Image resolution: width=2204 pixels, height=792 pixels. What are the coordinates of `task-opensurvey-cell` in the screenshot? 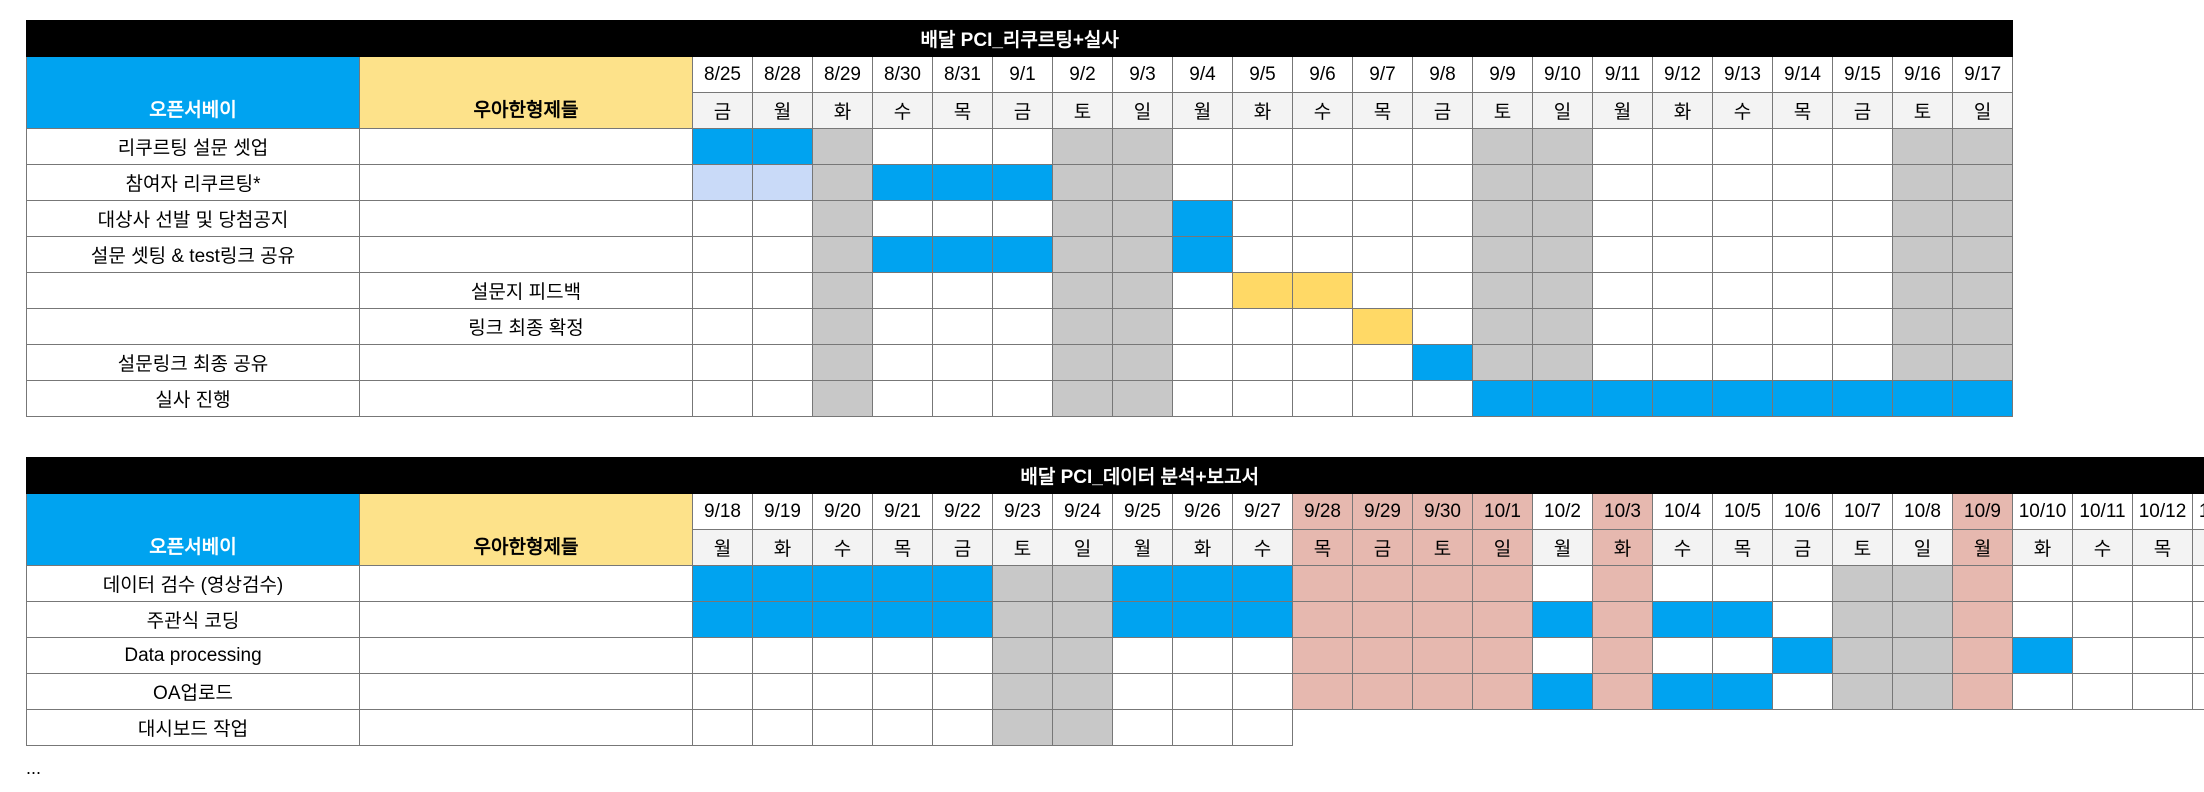 It's located at (193, 326).